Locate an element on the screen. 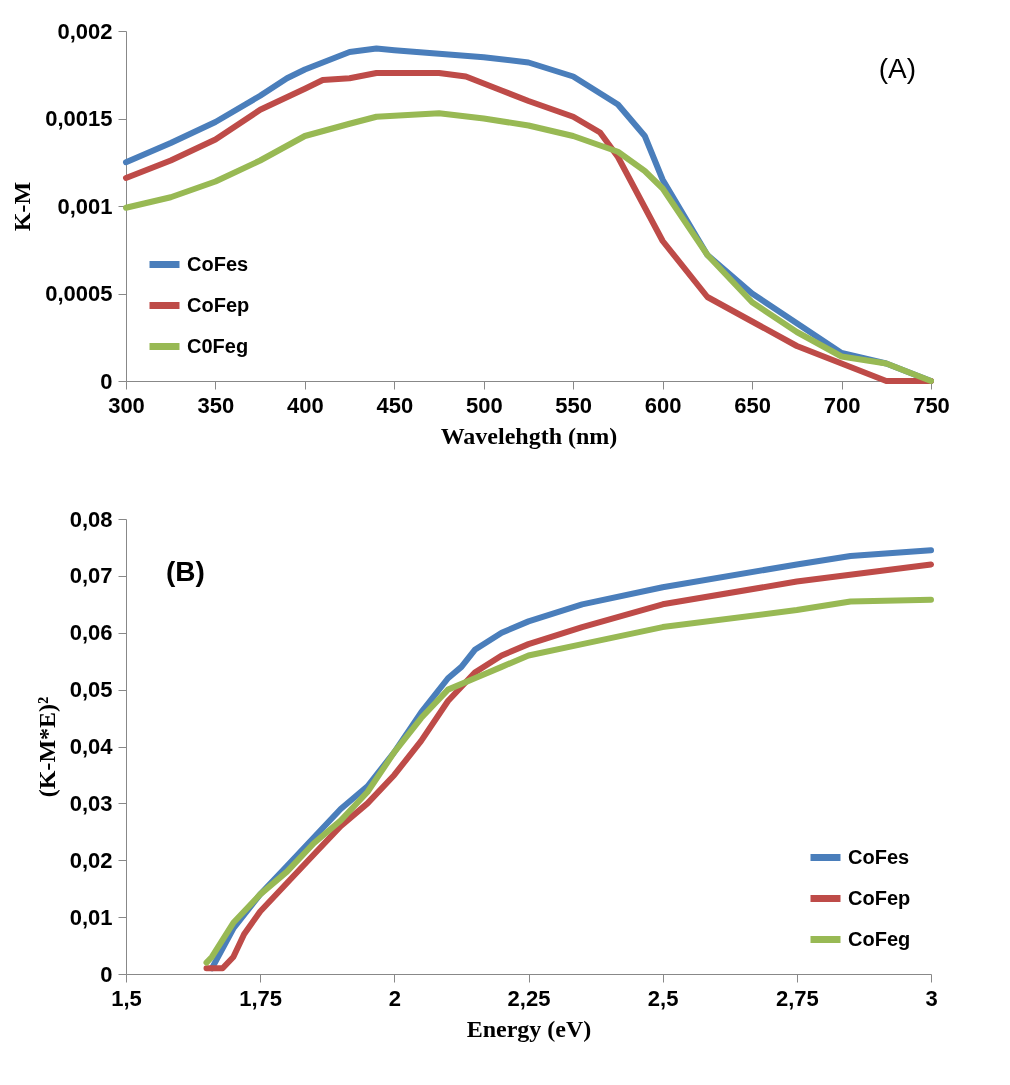 This screenshot has height=1085, width=1010. y-tick-label: 0,05 is located at coordinates (91, 690).